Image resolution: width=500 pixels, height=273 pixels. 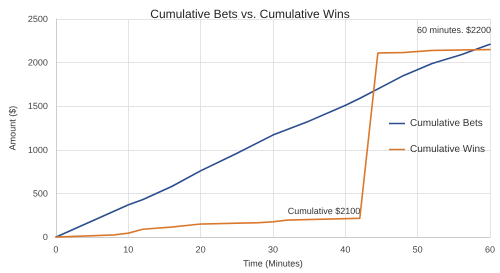 What do you see at coordinates (55, 249) in the screenshot?
I see `x-tick-label: 0` at bounding box center [55, 249].